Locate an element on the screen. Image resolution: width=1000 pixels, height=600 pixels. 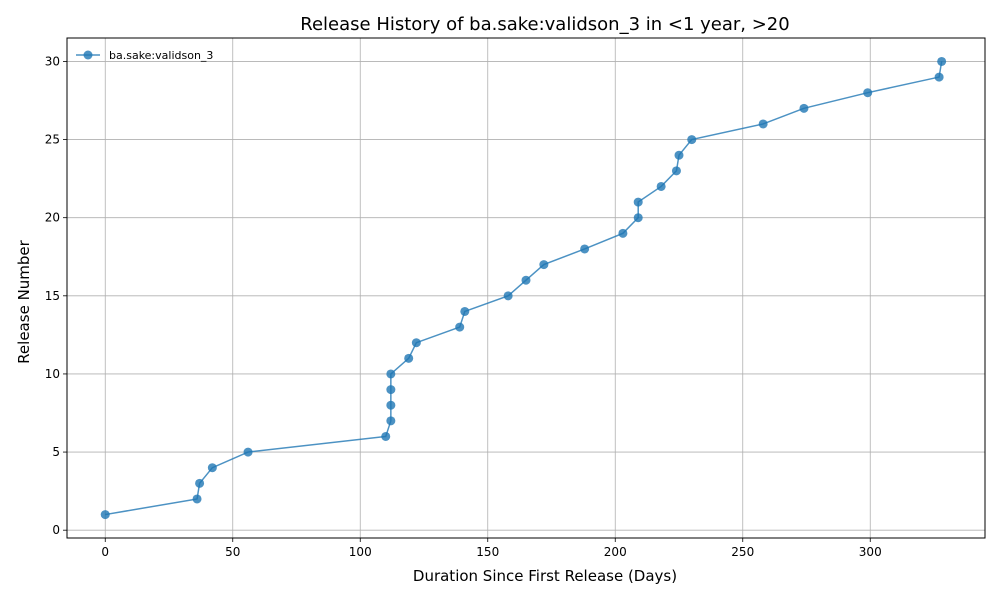
y-tick-label: 10 is located at coordinates (52, 374).